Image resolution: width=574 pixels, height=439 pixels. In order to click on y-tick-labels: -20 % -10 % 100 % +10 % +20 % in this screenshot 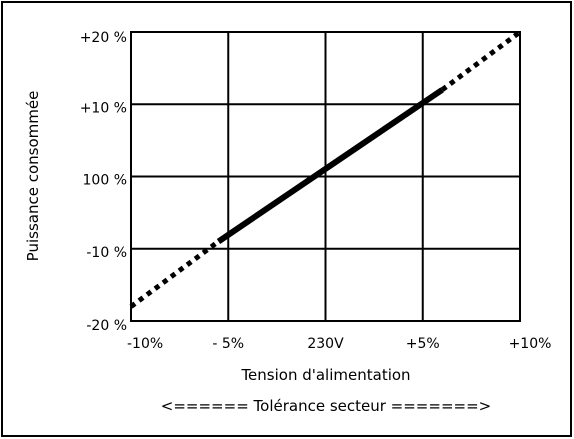, I will do `click(103, 182)`.